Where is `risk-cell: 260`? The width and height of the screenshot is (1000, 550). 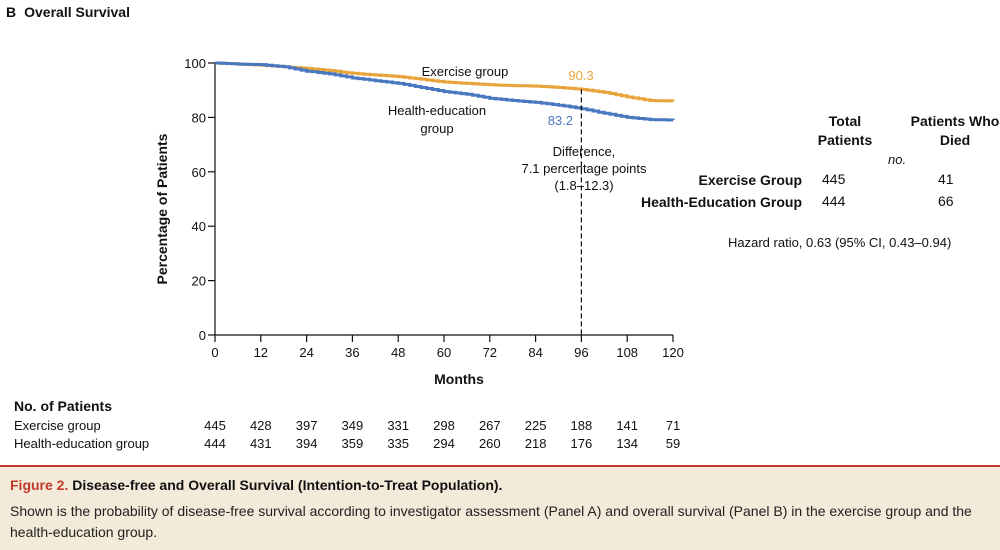 risk-cell: 260 is located at coordinates (489, 443).